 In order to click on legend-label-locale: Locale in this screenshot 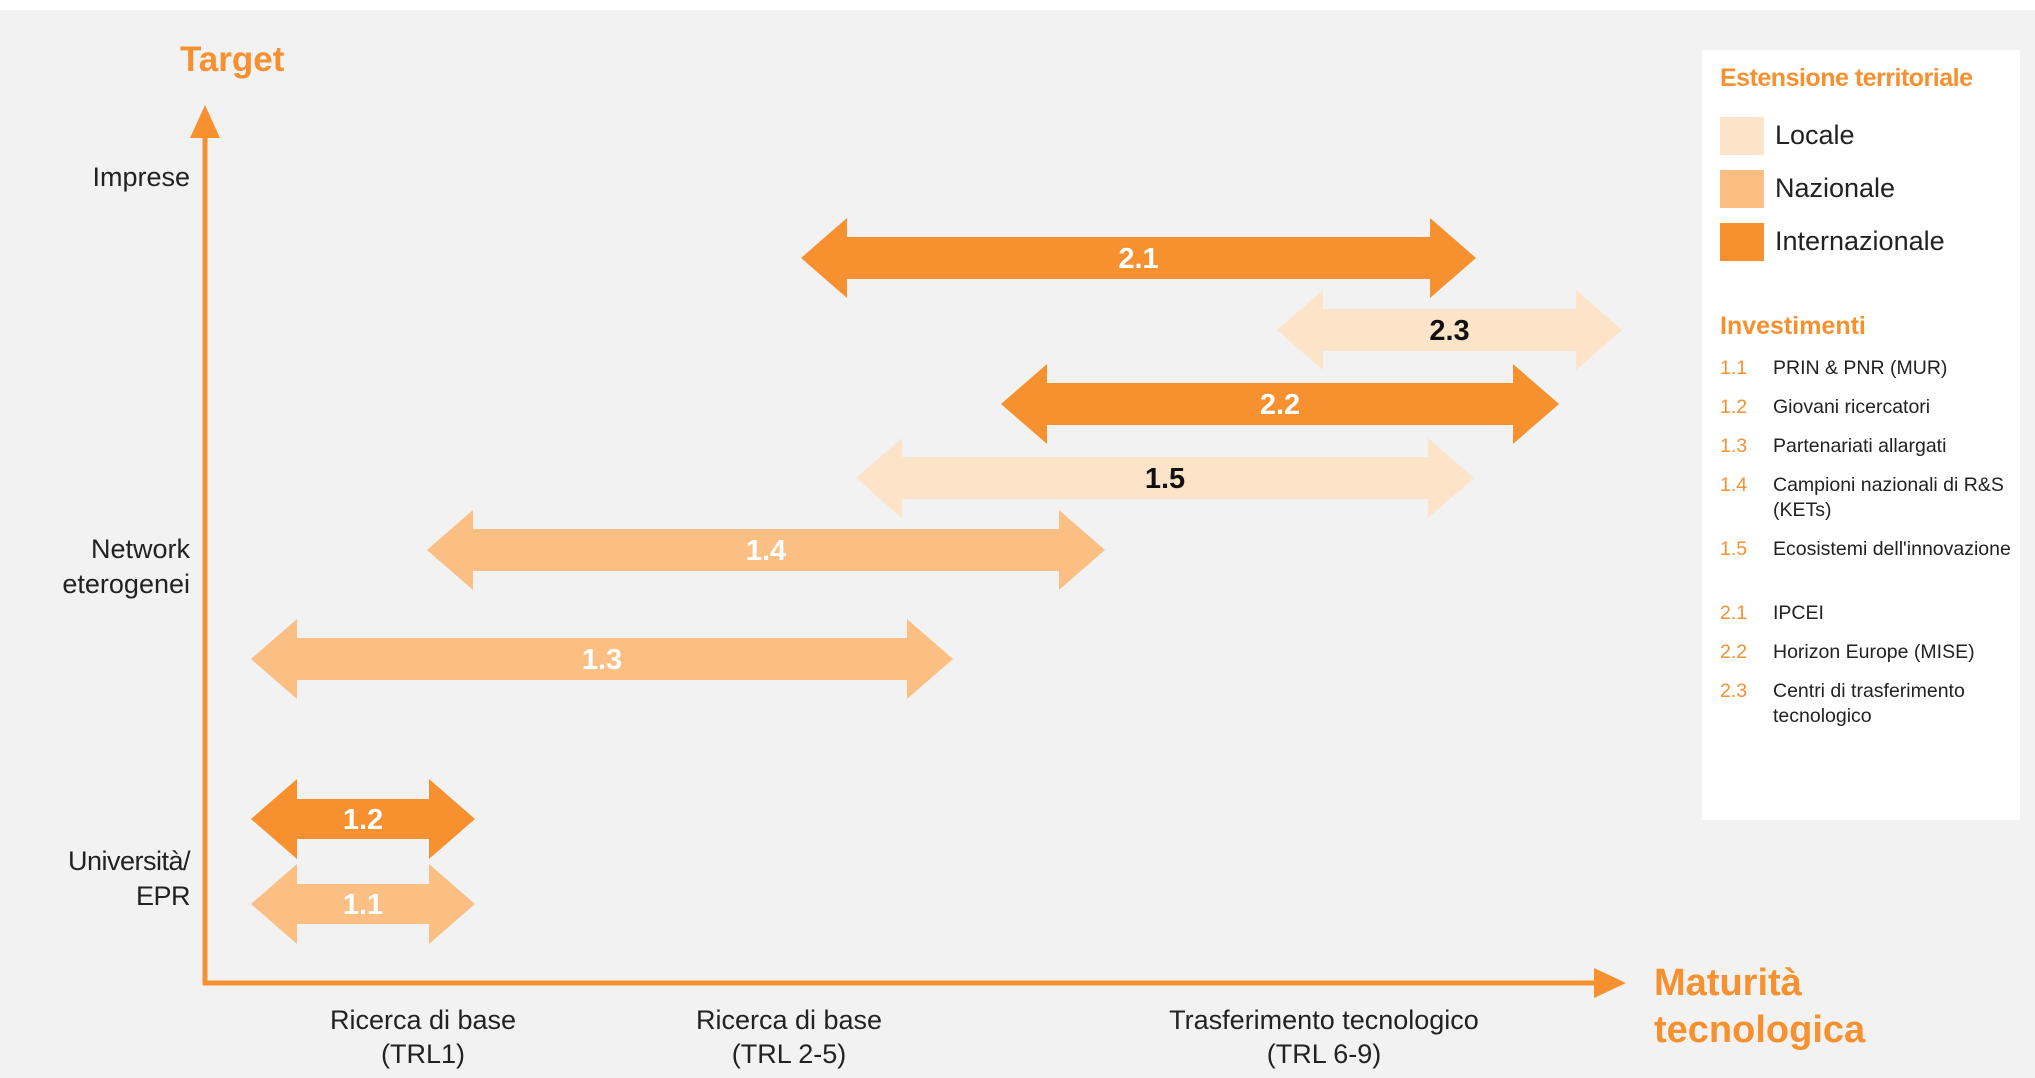, I will do `click(1815, 135)`.